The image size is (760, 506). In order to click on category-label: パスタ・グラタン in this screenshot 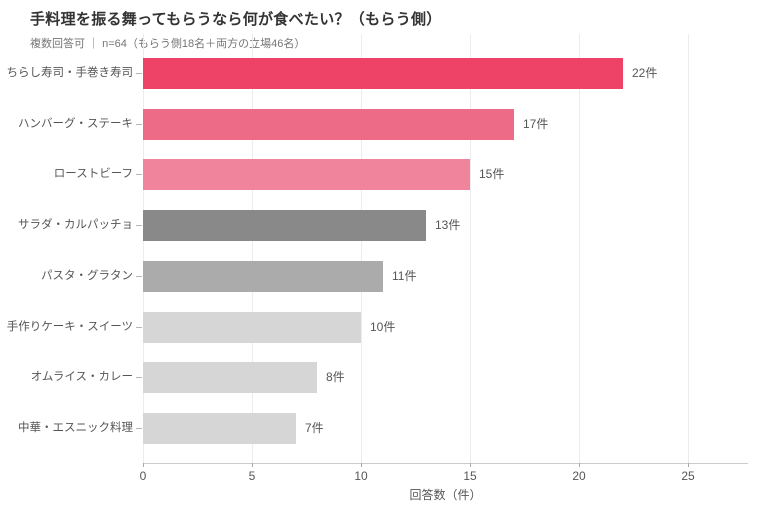, I will do `click(87, 276)`.